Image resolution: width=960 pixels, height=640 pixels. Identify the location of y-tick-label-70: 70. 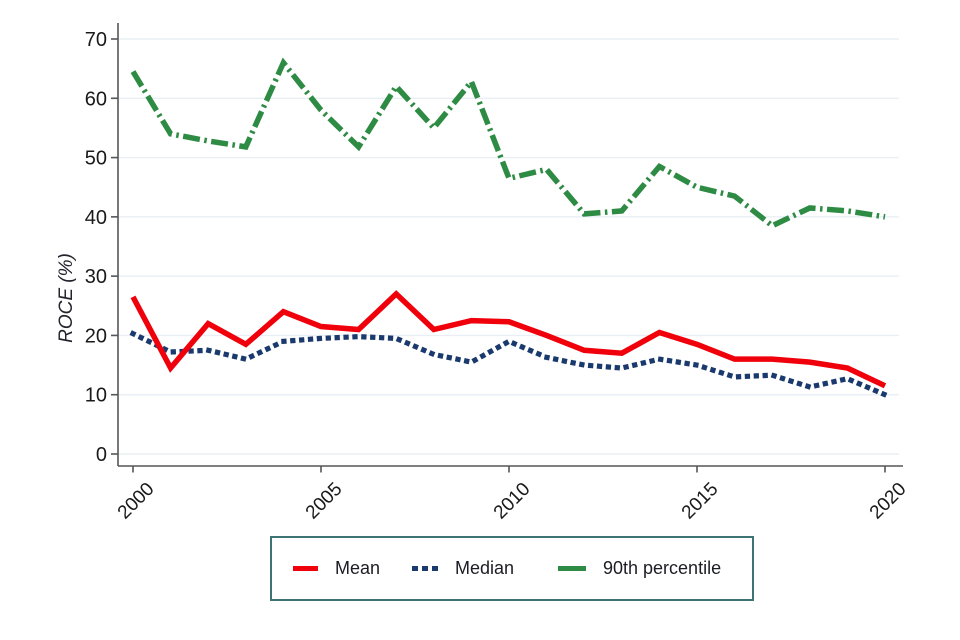
(96, 40).